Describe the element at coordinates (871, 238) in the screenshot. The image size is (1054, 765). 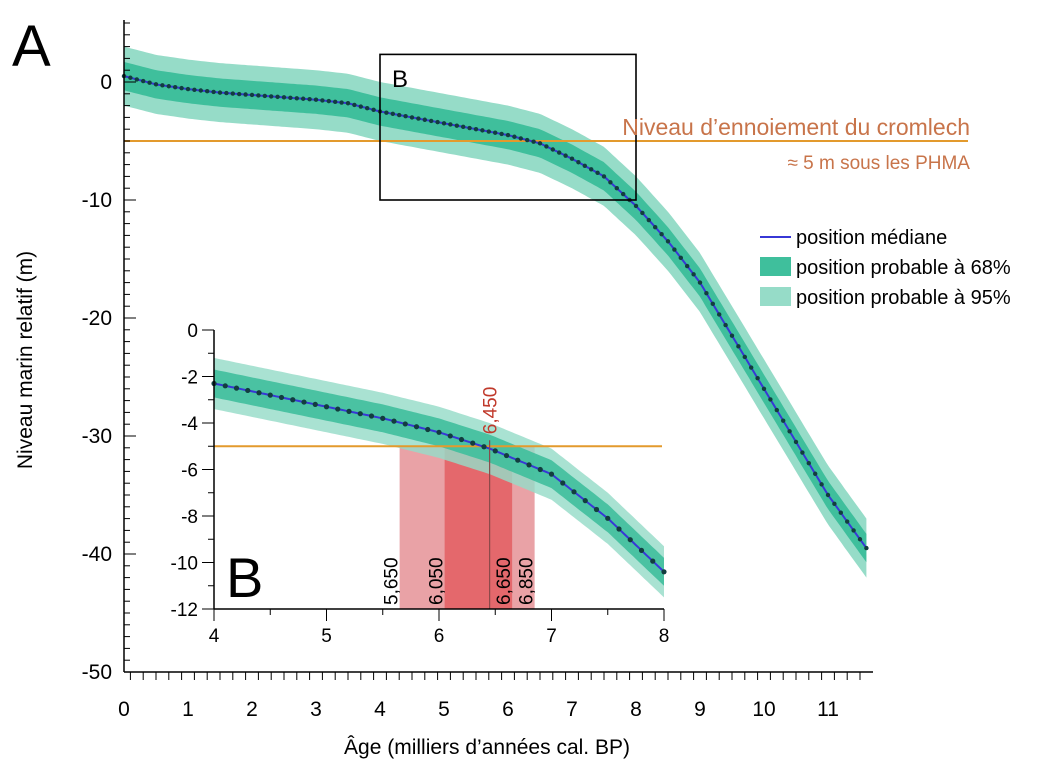
I see `legend-median-label: position médiane` at that location.